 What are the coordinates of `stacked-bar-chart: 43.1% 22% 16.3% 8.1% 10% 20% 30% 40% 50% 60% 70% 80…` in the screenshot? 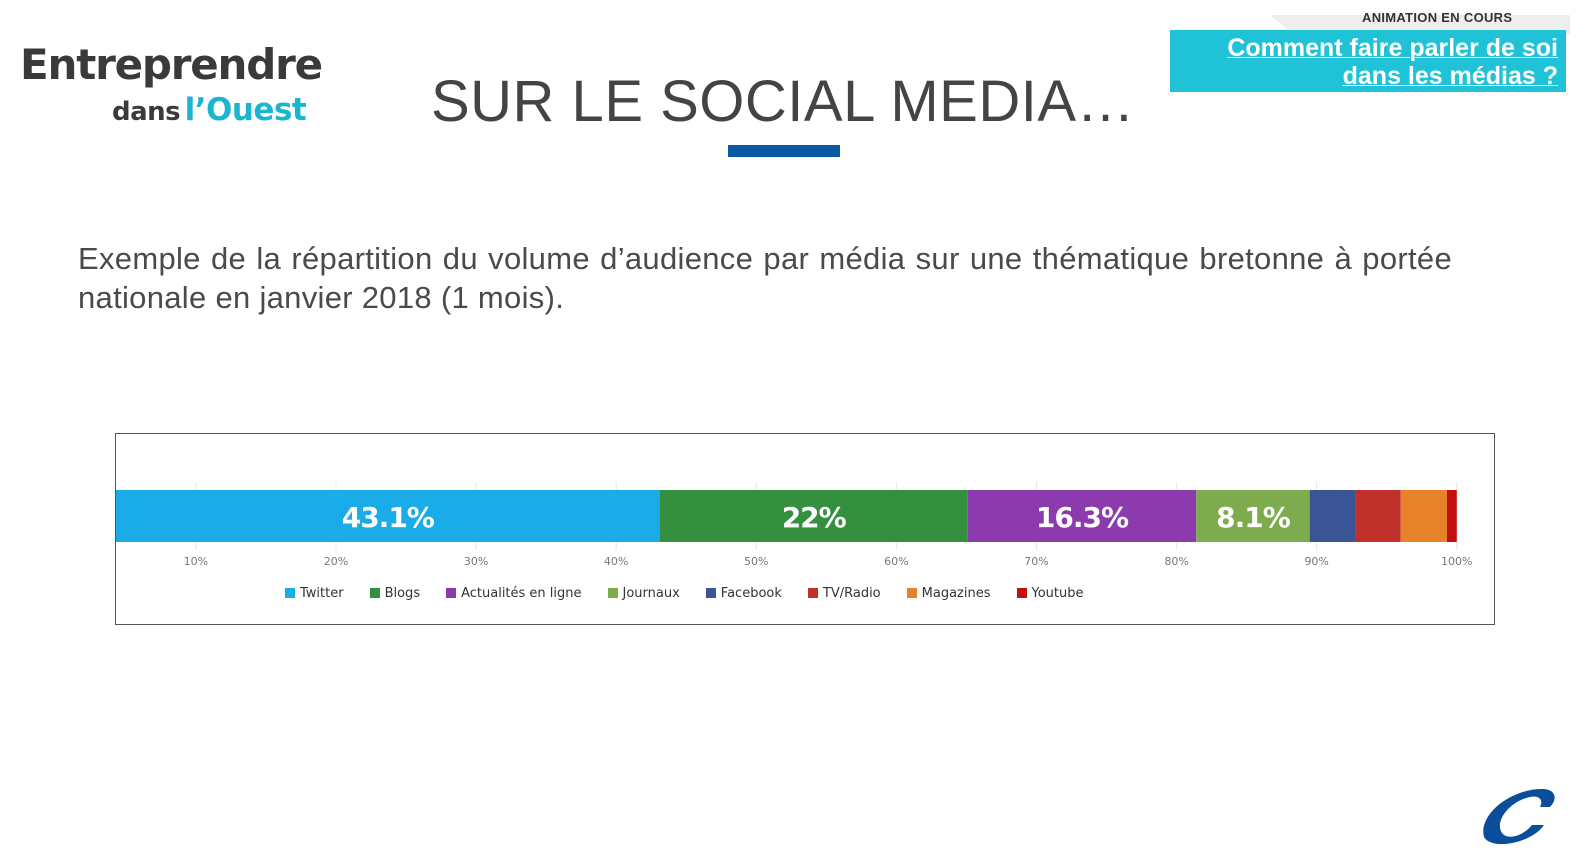 It's located at (794, 525).